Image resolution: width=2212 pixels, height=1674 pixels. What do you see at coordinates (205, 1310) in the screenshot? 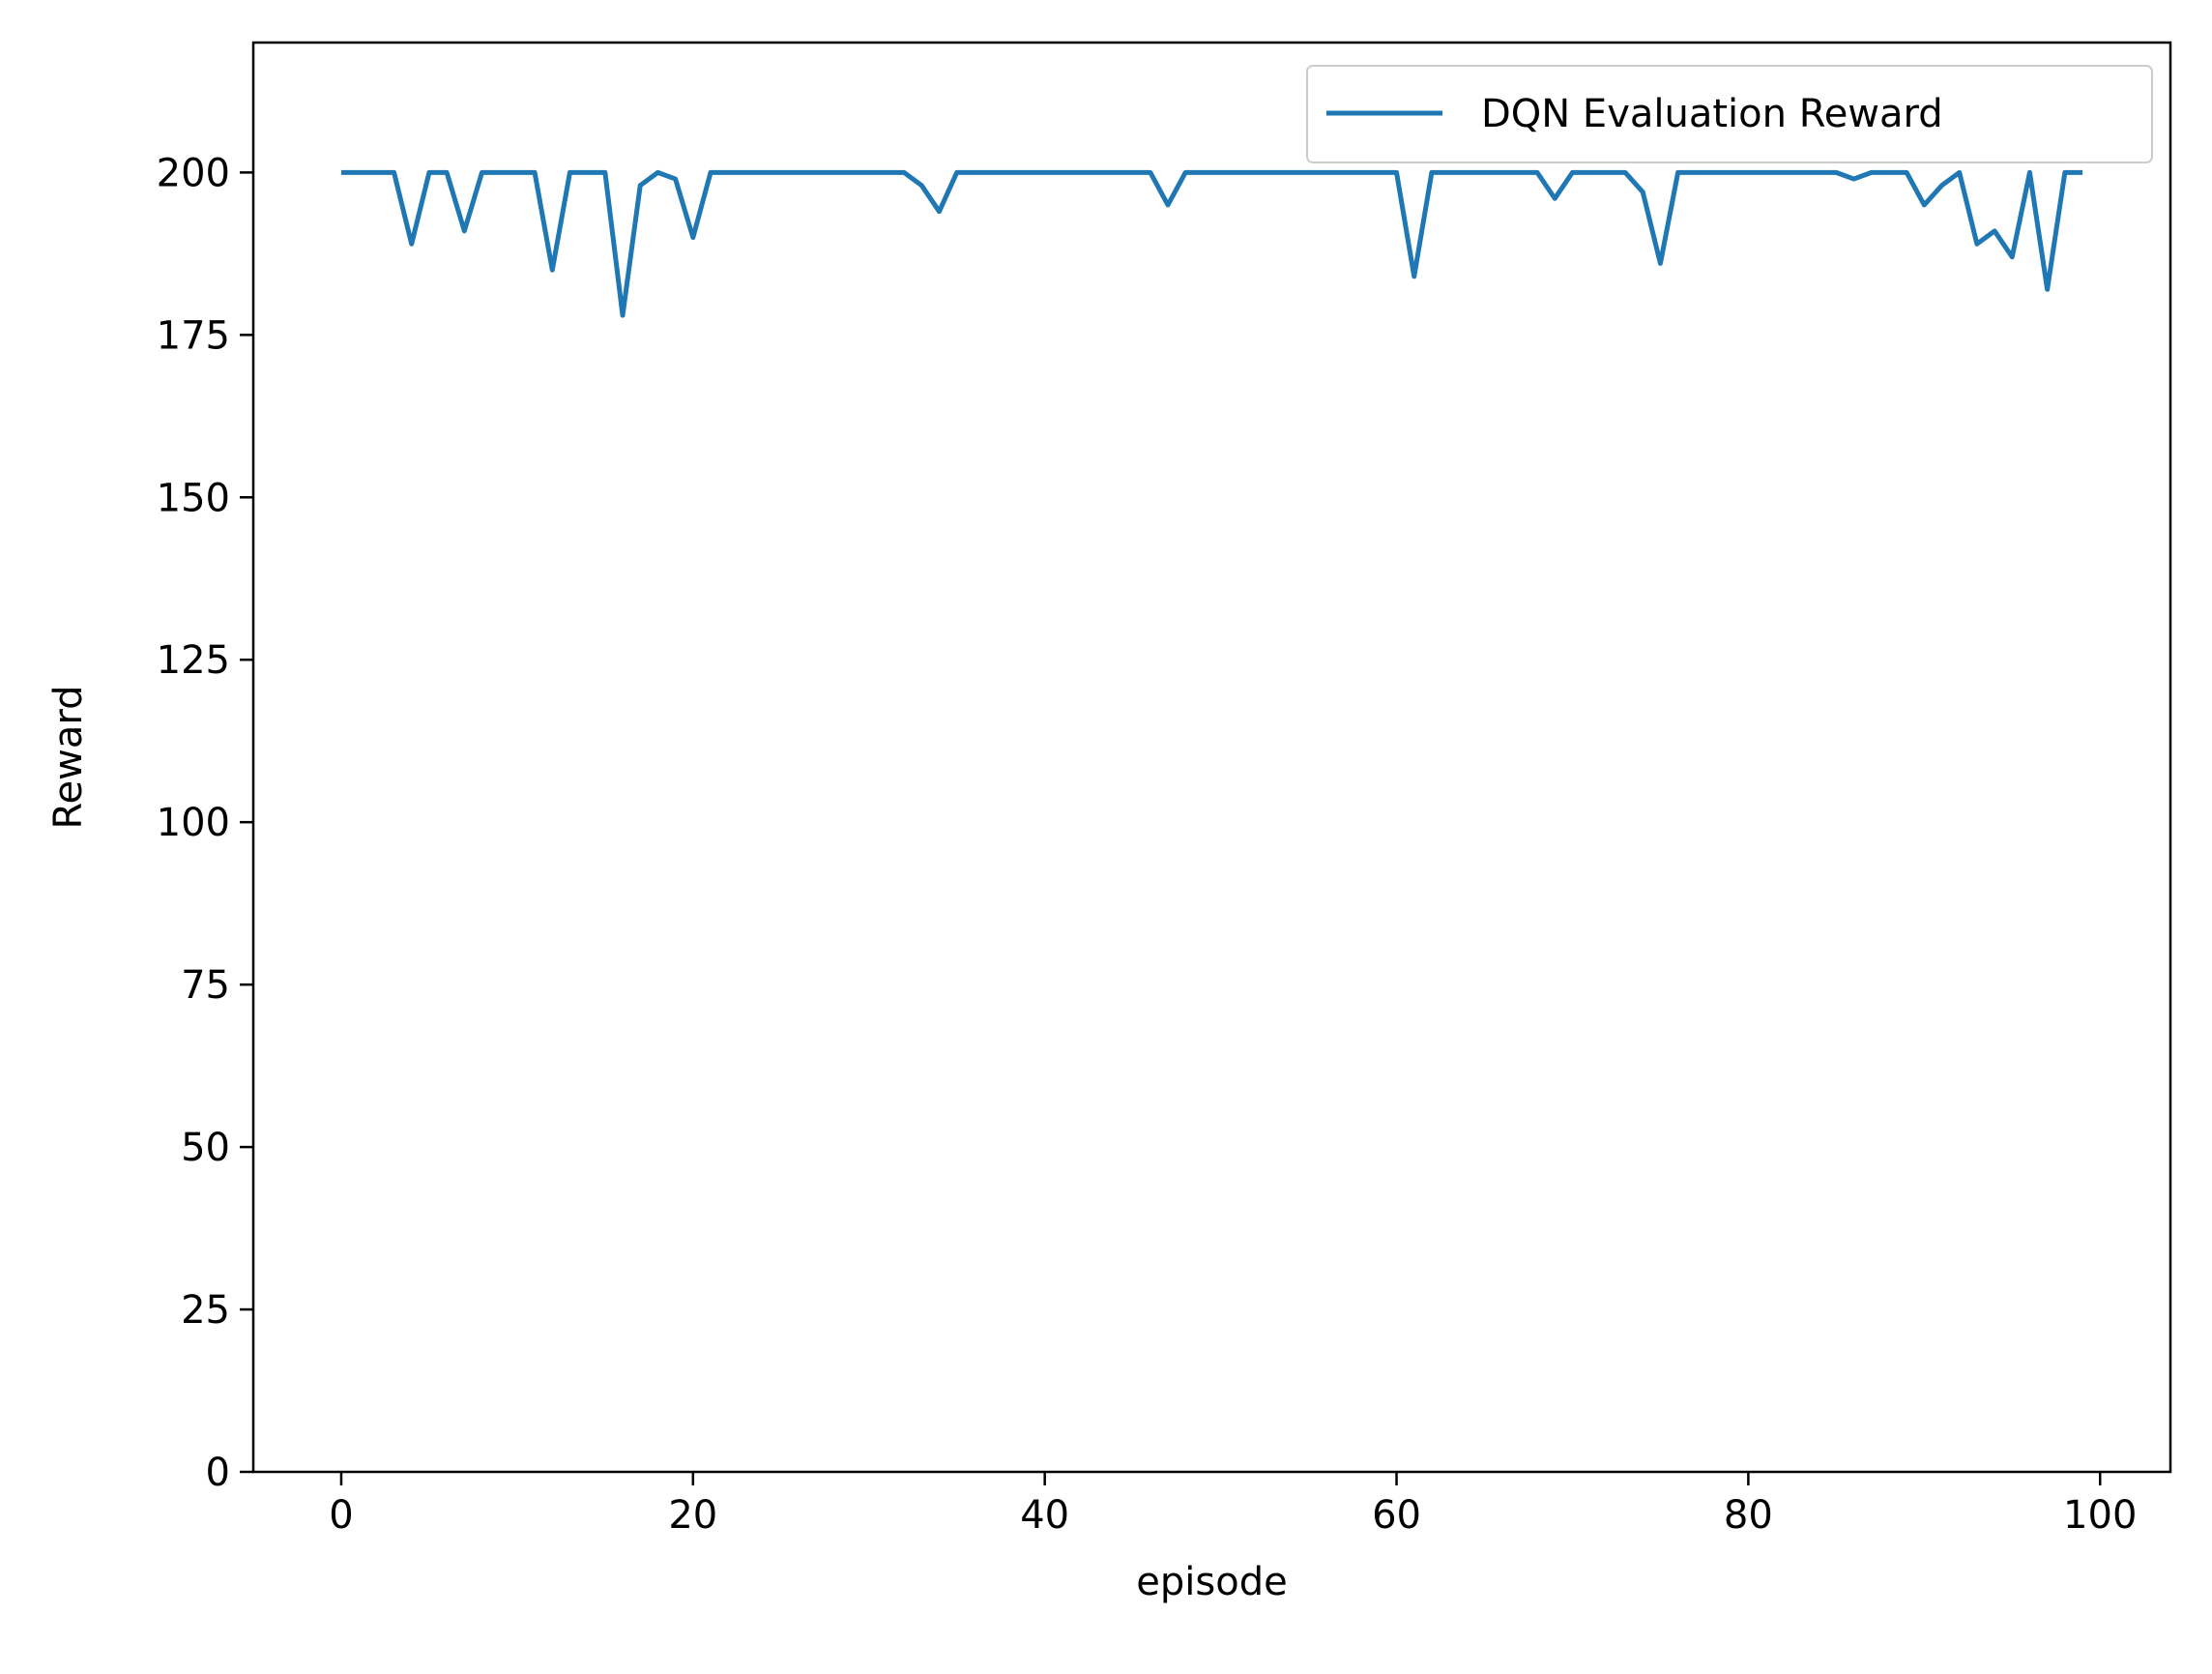
I see `y-tick-label: 25` at bounding box center [205, 1310].